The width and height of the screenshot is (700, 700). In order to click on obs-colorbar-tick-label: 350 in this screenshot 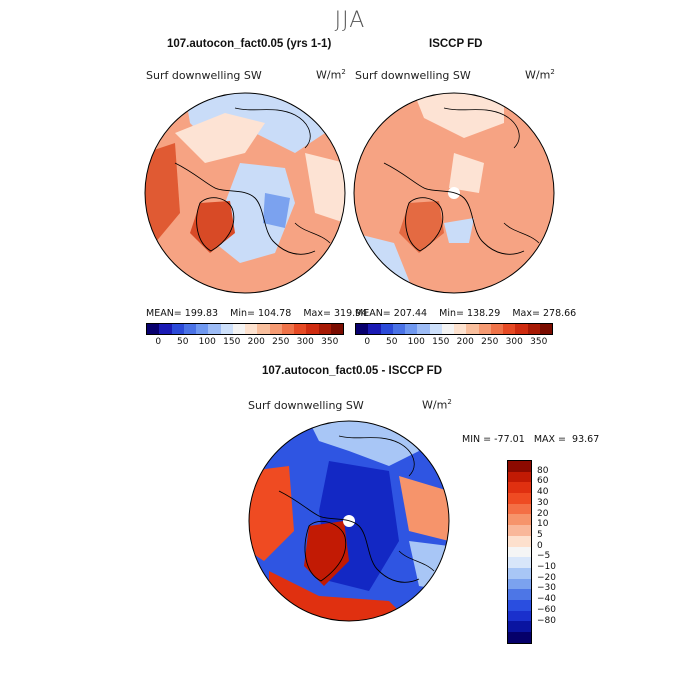, I will do `click(539, 342)`.